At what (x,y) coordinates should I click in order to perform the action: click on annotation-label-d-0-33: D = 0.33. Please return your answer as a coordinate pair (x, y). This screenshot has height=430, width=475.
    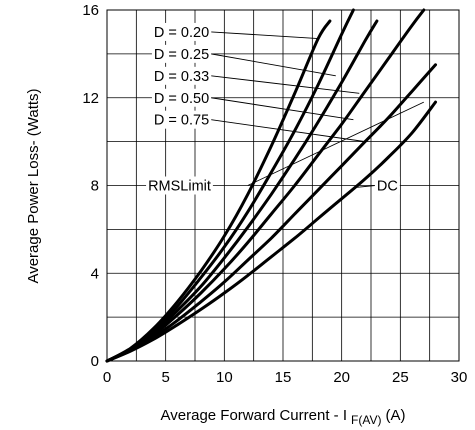
    Looking at the image, I should click on (181, 77).